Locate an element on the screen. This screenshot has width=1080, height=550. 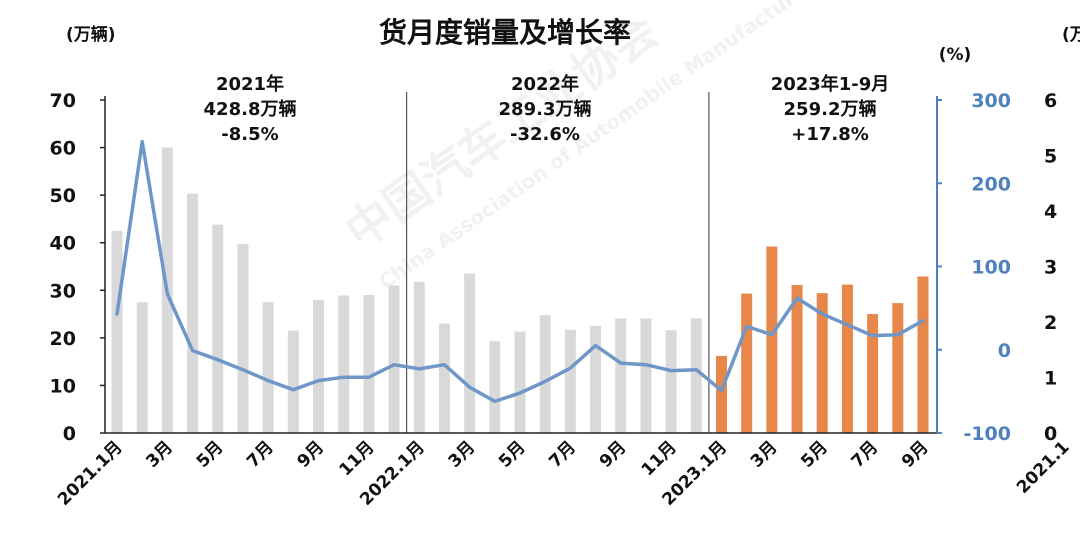
left-axis-unit: (万辆) is located at coordinates (91, 34).